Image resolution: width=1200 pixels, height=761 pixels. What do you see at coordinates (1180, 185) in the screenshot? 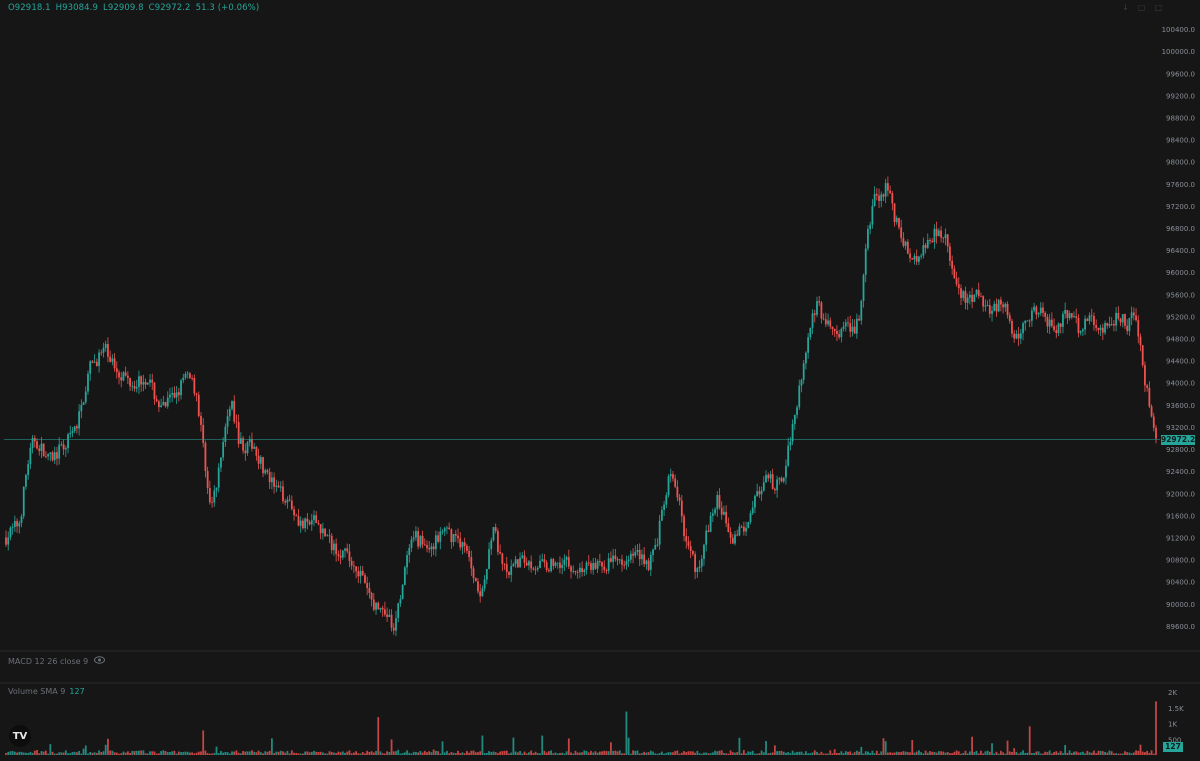
I see `y-tick-label: 97600.0` at bounding box center [1180, 185].